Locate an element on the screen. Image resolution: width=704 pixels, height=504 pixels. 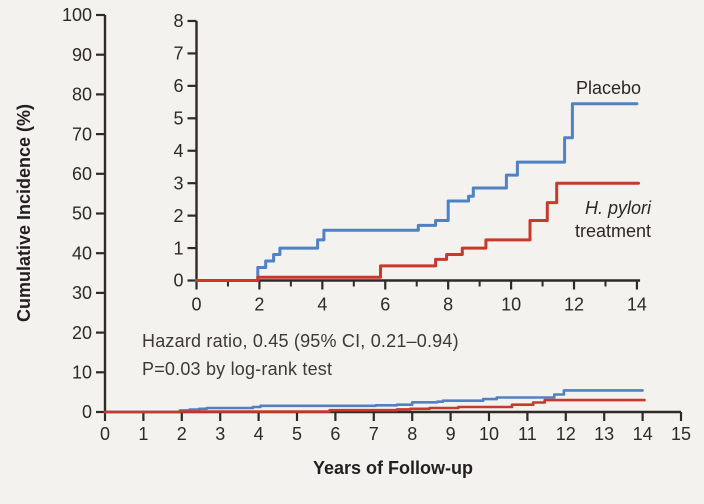
inset-y-tick-label: 8 is located at coordinates (178, 21).